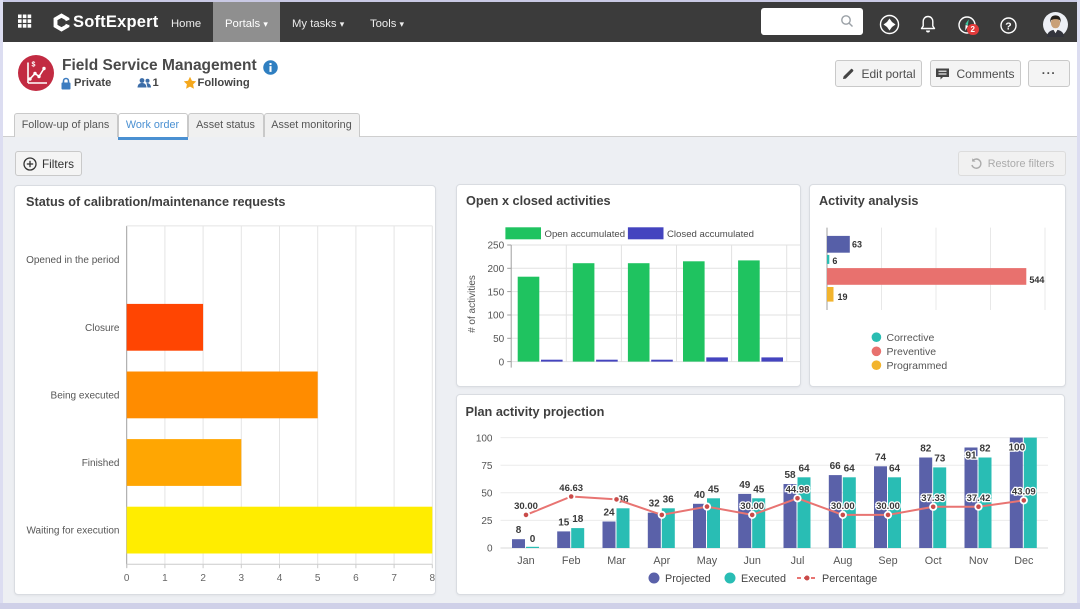 Image resolution: width=1080 pixels, height=609 pixels. What do you see at coordinates (525, 561) in the screenshot?
I see `svg-text: Jan` at bounding box center [525, 561].